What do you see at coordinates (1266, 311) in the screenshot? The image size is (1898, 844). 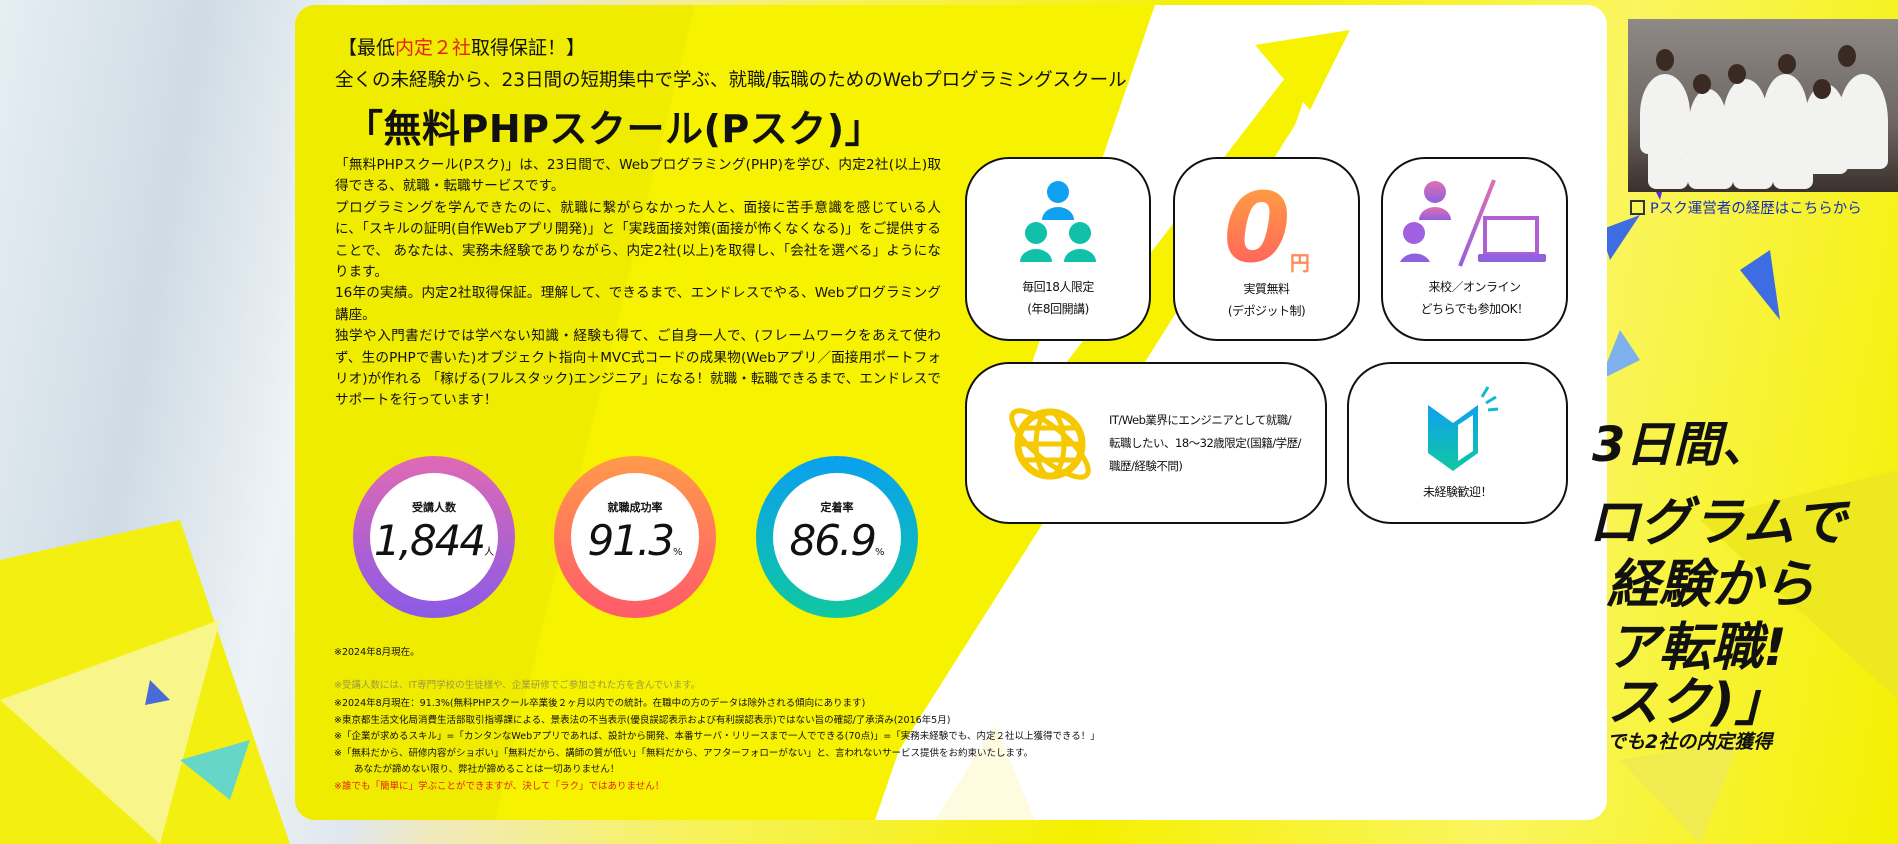 I see `feature-text: (デポジット制)` at bounding box center [1266, 311].